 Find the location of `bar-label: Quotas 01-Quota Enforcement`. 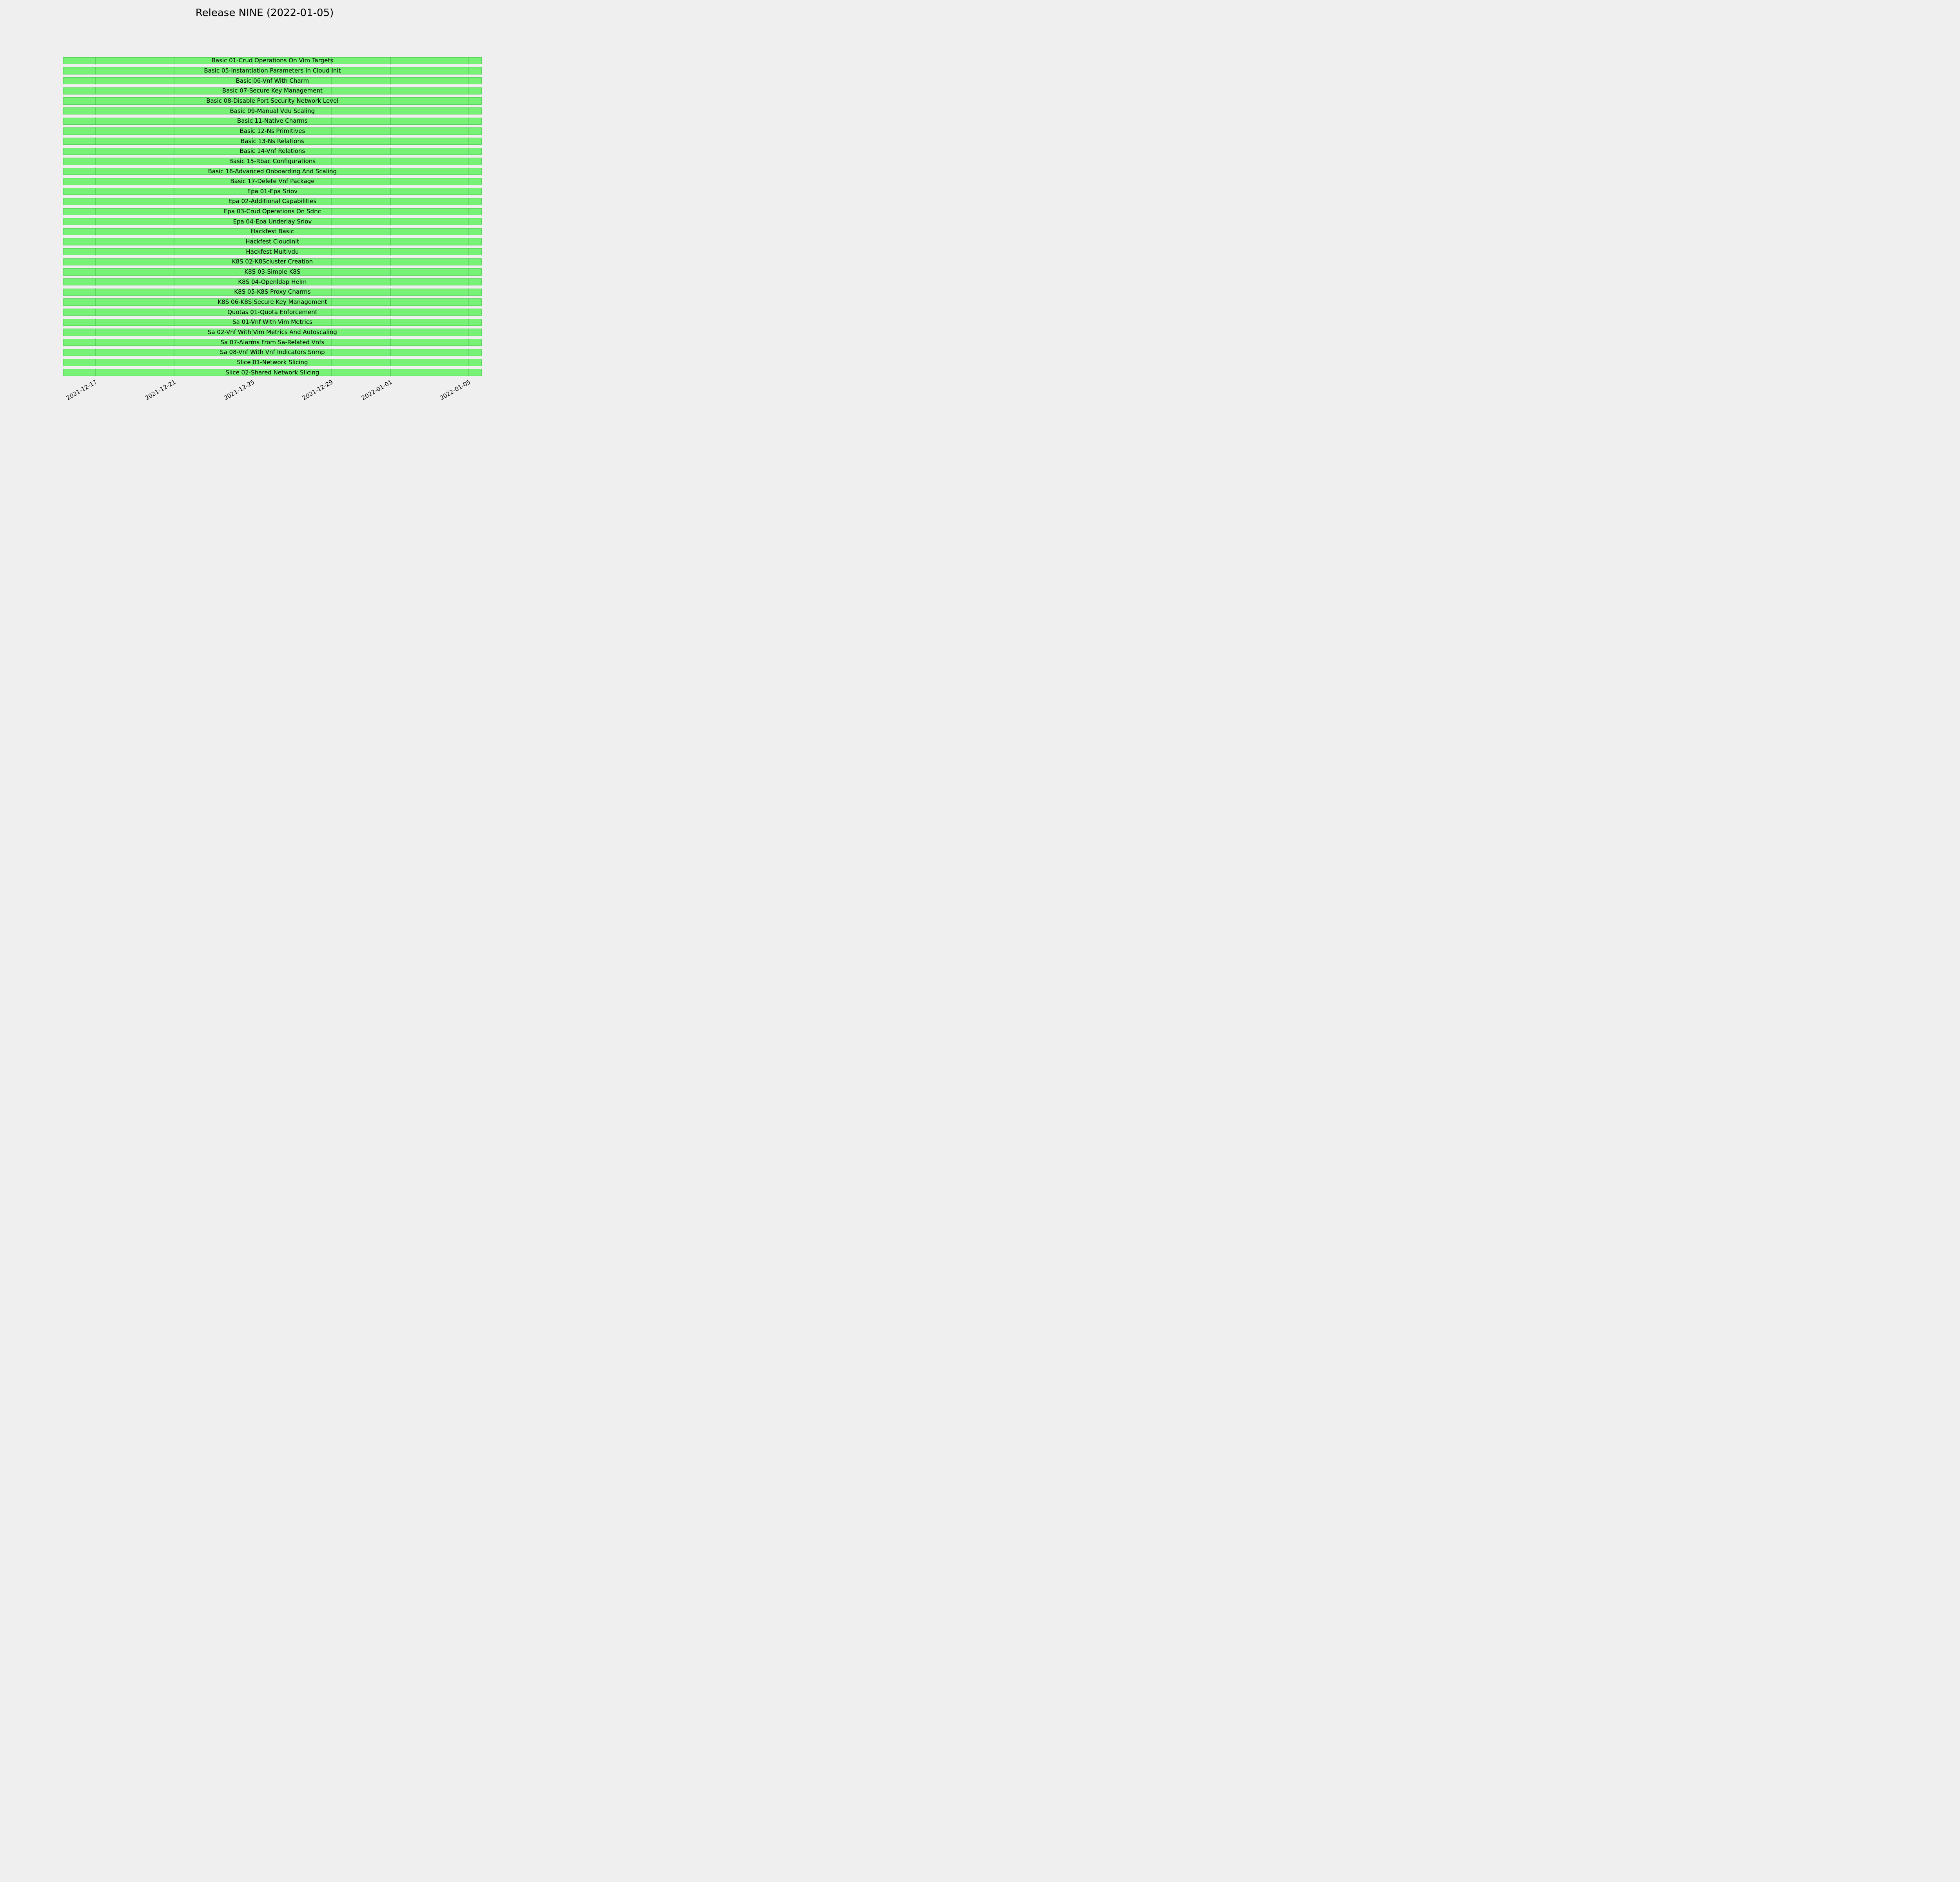

bar-label: Quotas 01-Quota Enforcement is located at coordinates (272, 312).